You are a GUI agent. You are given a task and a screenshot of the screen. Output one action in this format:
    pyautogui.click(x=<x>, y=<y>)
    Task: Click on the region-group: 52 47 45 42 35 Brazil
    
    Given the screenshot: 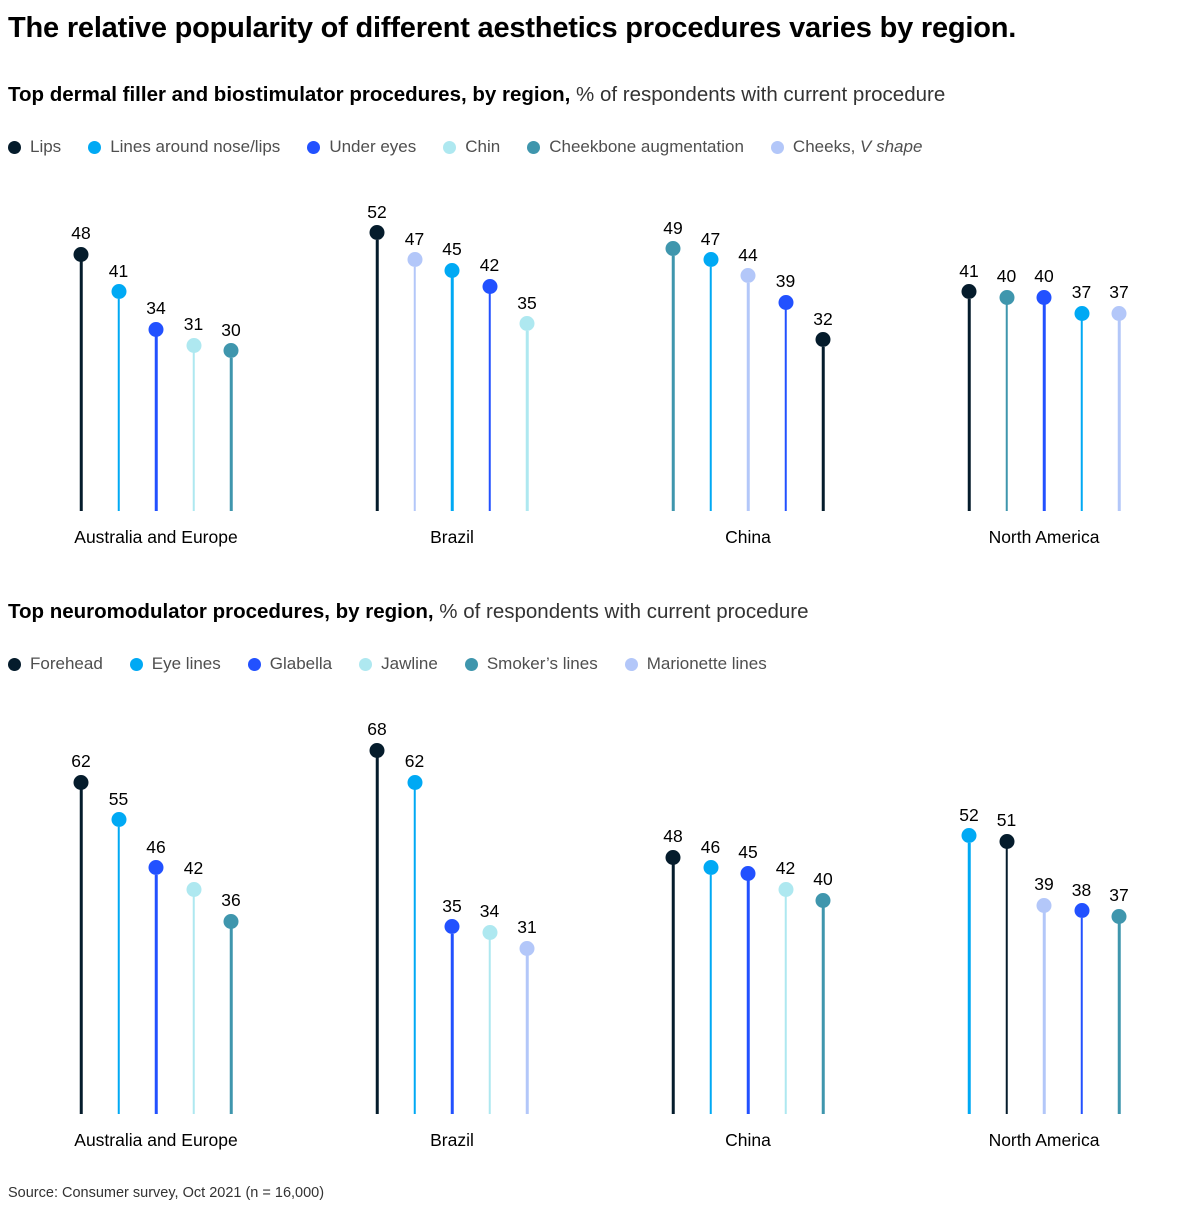 What is the action you would take?
    pyautogui.click(x=452, y=364)
    